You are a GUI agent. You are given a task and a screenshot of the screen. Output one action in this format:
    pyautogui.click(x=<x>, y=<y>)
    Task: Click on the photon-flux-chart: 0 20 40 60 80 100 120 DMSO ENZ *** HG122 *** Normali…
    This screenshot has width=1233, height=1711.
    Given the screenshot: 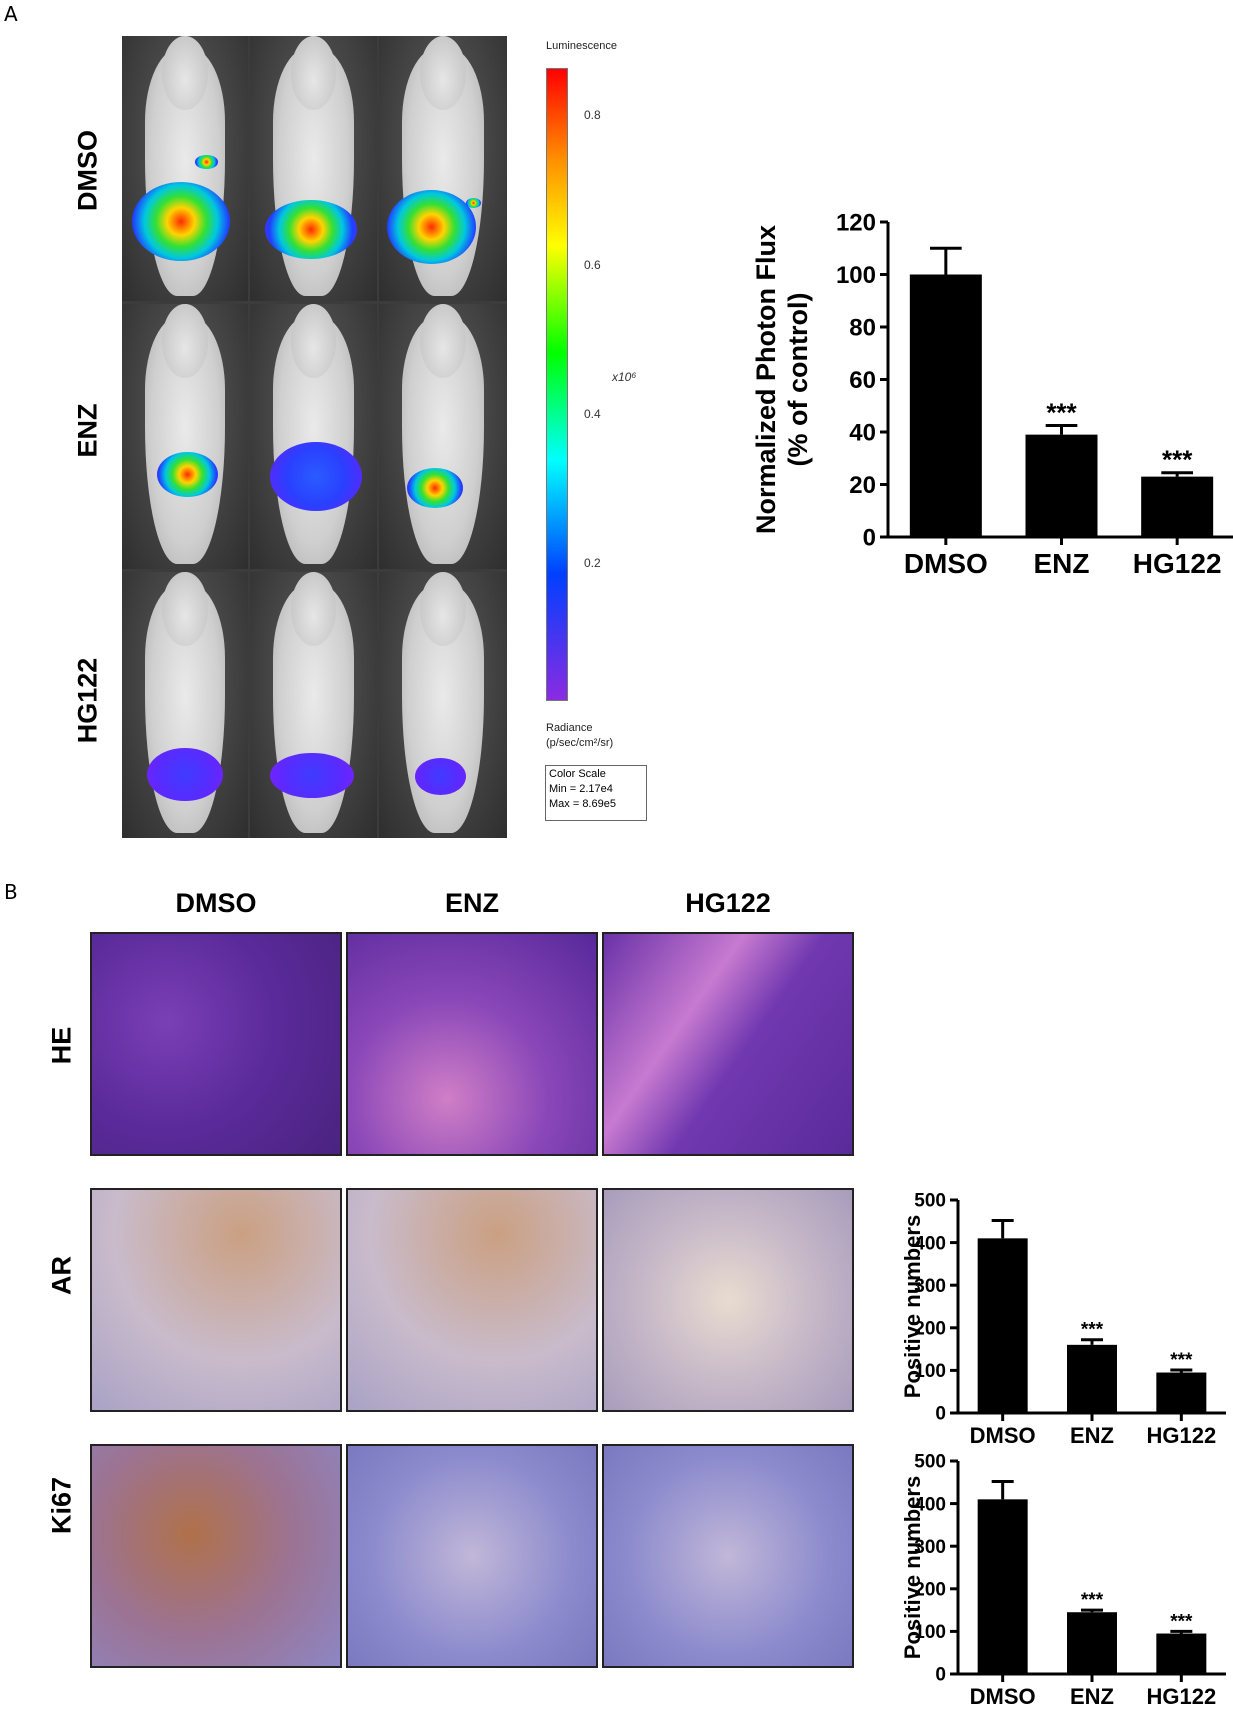 What is the action you would take?
    pyautogui.click(x=992, y=394)
    